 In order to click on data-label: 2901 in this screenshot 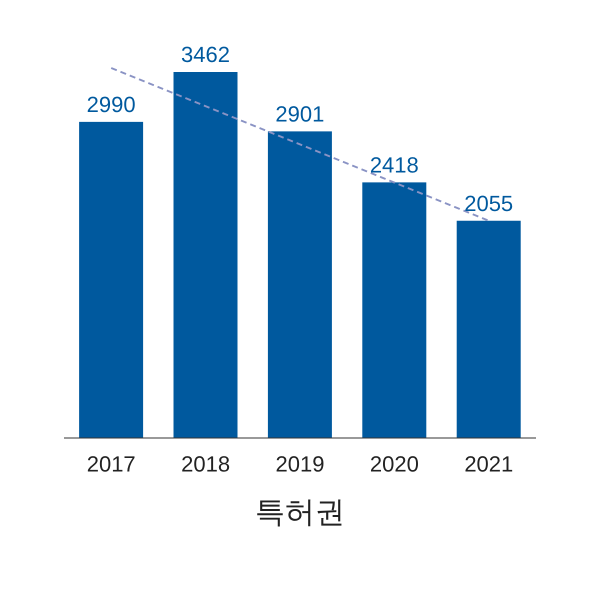, I will do `click(299, 113)`.